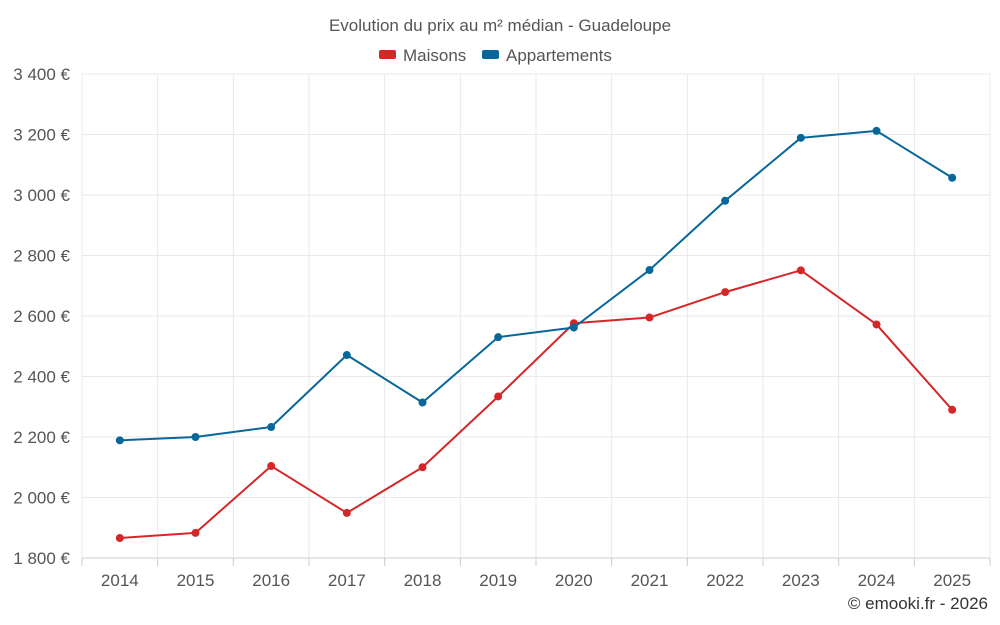 The width and height of the screenshot is (1000, 625). I want to click on x-tick-label: 2020, so click(574, 580).